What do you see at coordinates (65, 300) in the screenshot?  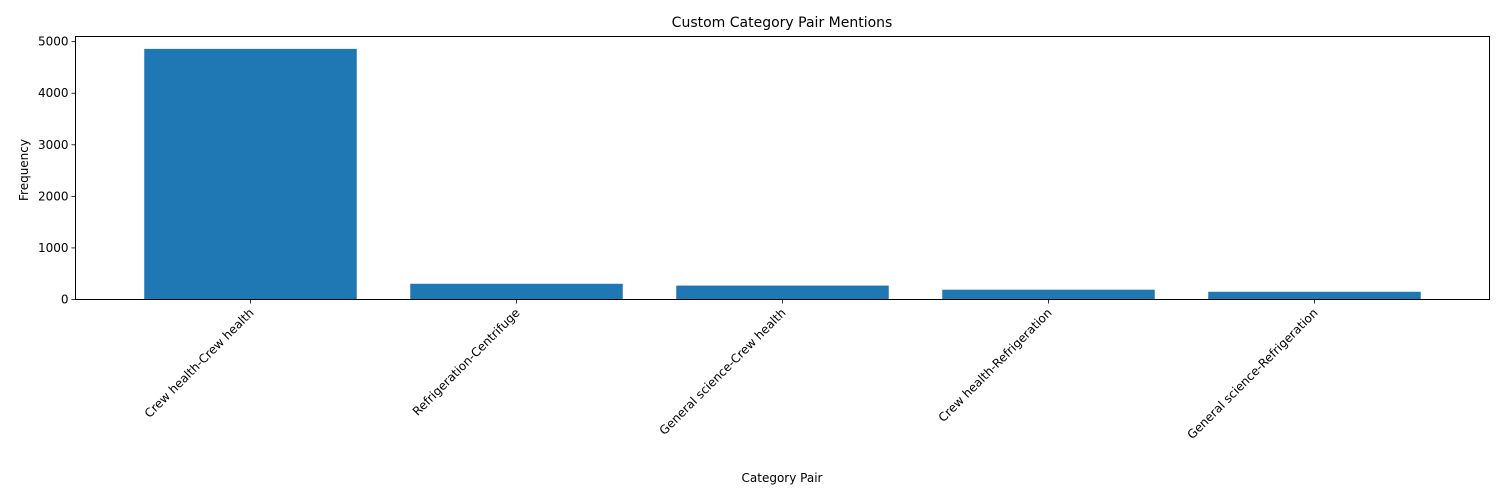 I see `y-tick-label: 0` at bounding box center [65, 300].